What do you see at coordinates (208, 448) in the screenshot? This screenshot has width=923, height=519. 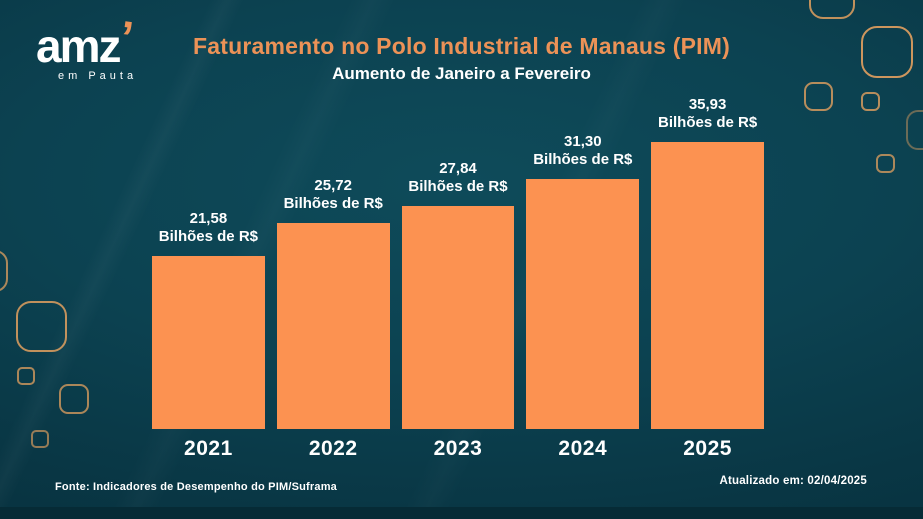 I see `x-axis-label-2021: 2021` at bounding box center [208, 448].